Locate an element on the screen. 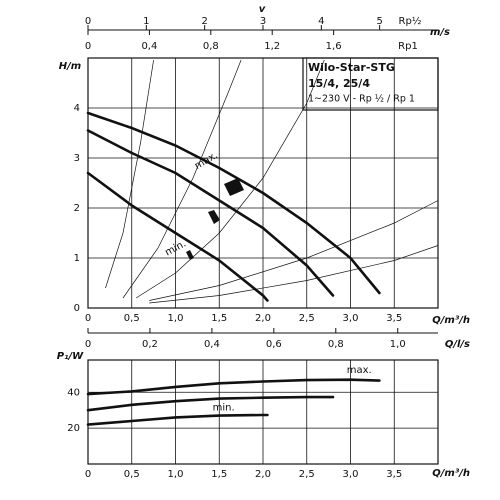 The height and width of the screenshot is (500, 500). y-tick-label: 20 is located at coordinates (73, 428).